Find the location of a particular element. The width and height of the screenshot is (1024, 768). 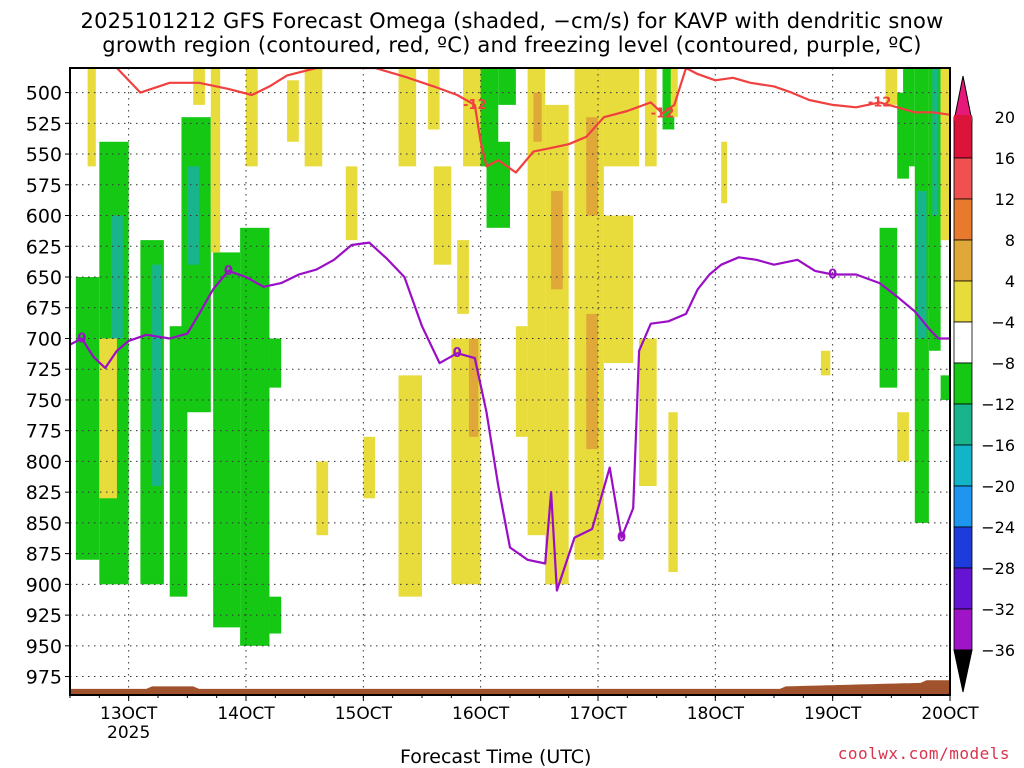

x-tick-label: 19OCT is located at coordinates (833, 714).